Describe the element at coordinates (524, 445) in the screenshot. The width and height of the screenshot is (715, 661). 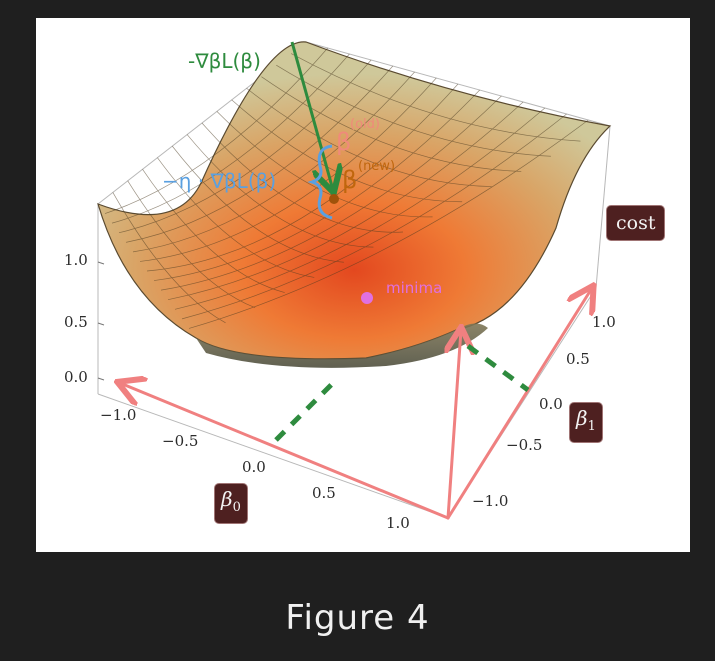
I see `y-tick: −0.5` at that location.